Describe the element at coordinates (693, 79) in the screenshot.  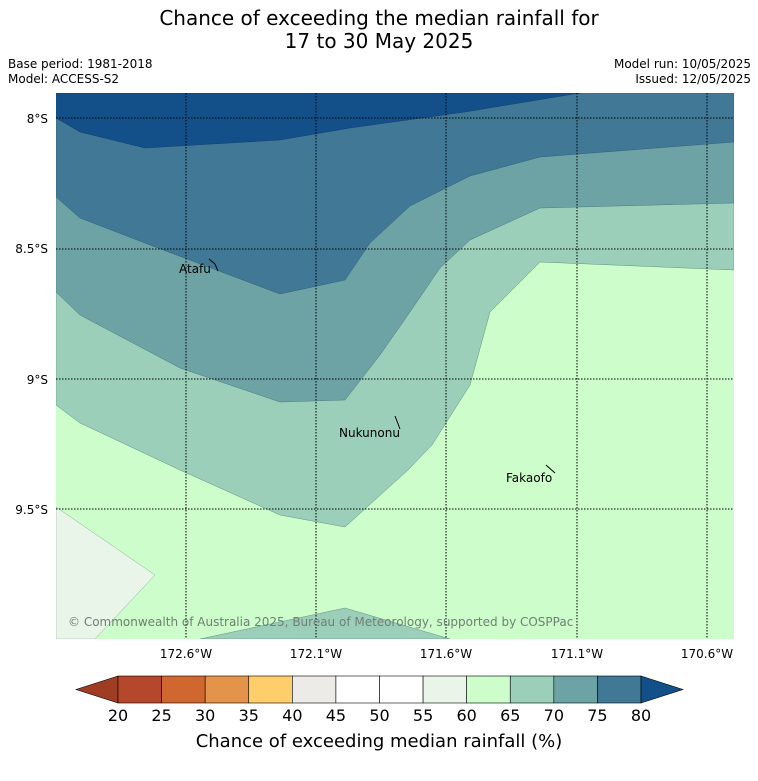
I see `issued-date: Issued: 12/05/2025` at that location.